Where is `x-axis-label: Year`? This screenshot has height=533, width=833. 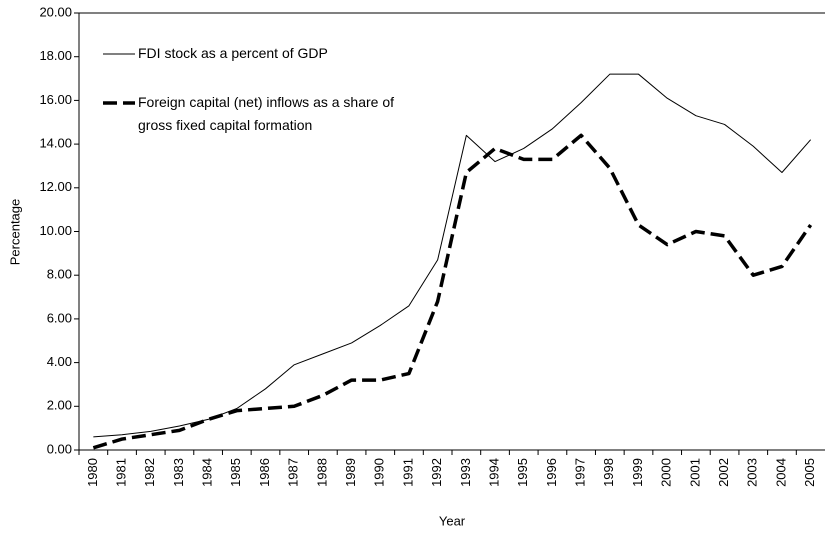 x-axis-label: Year is located at coordinates (452, 520).